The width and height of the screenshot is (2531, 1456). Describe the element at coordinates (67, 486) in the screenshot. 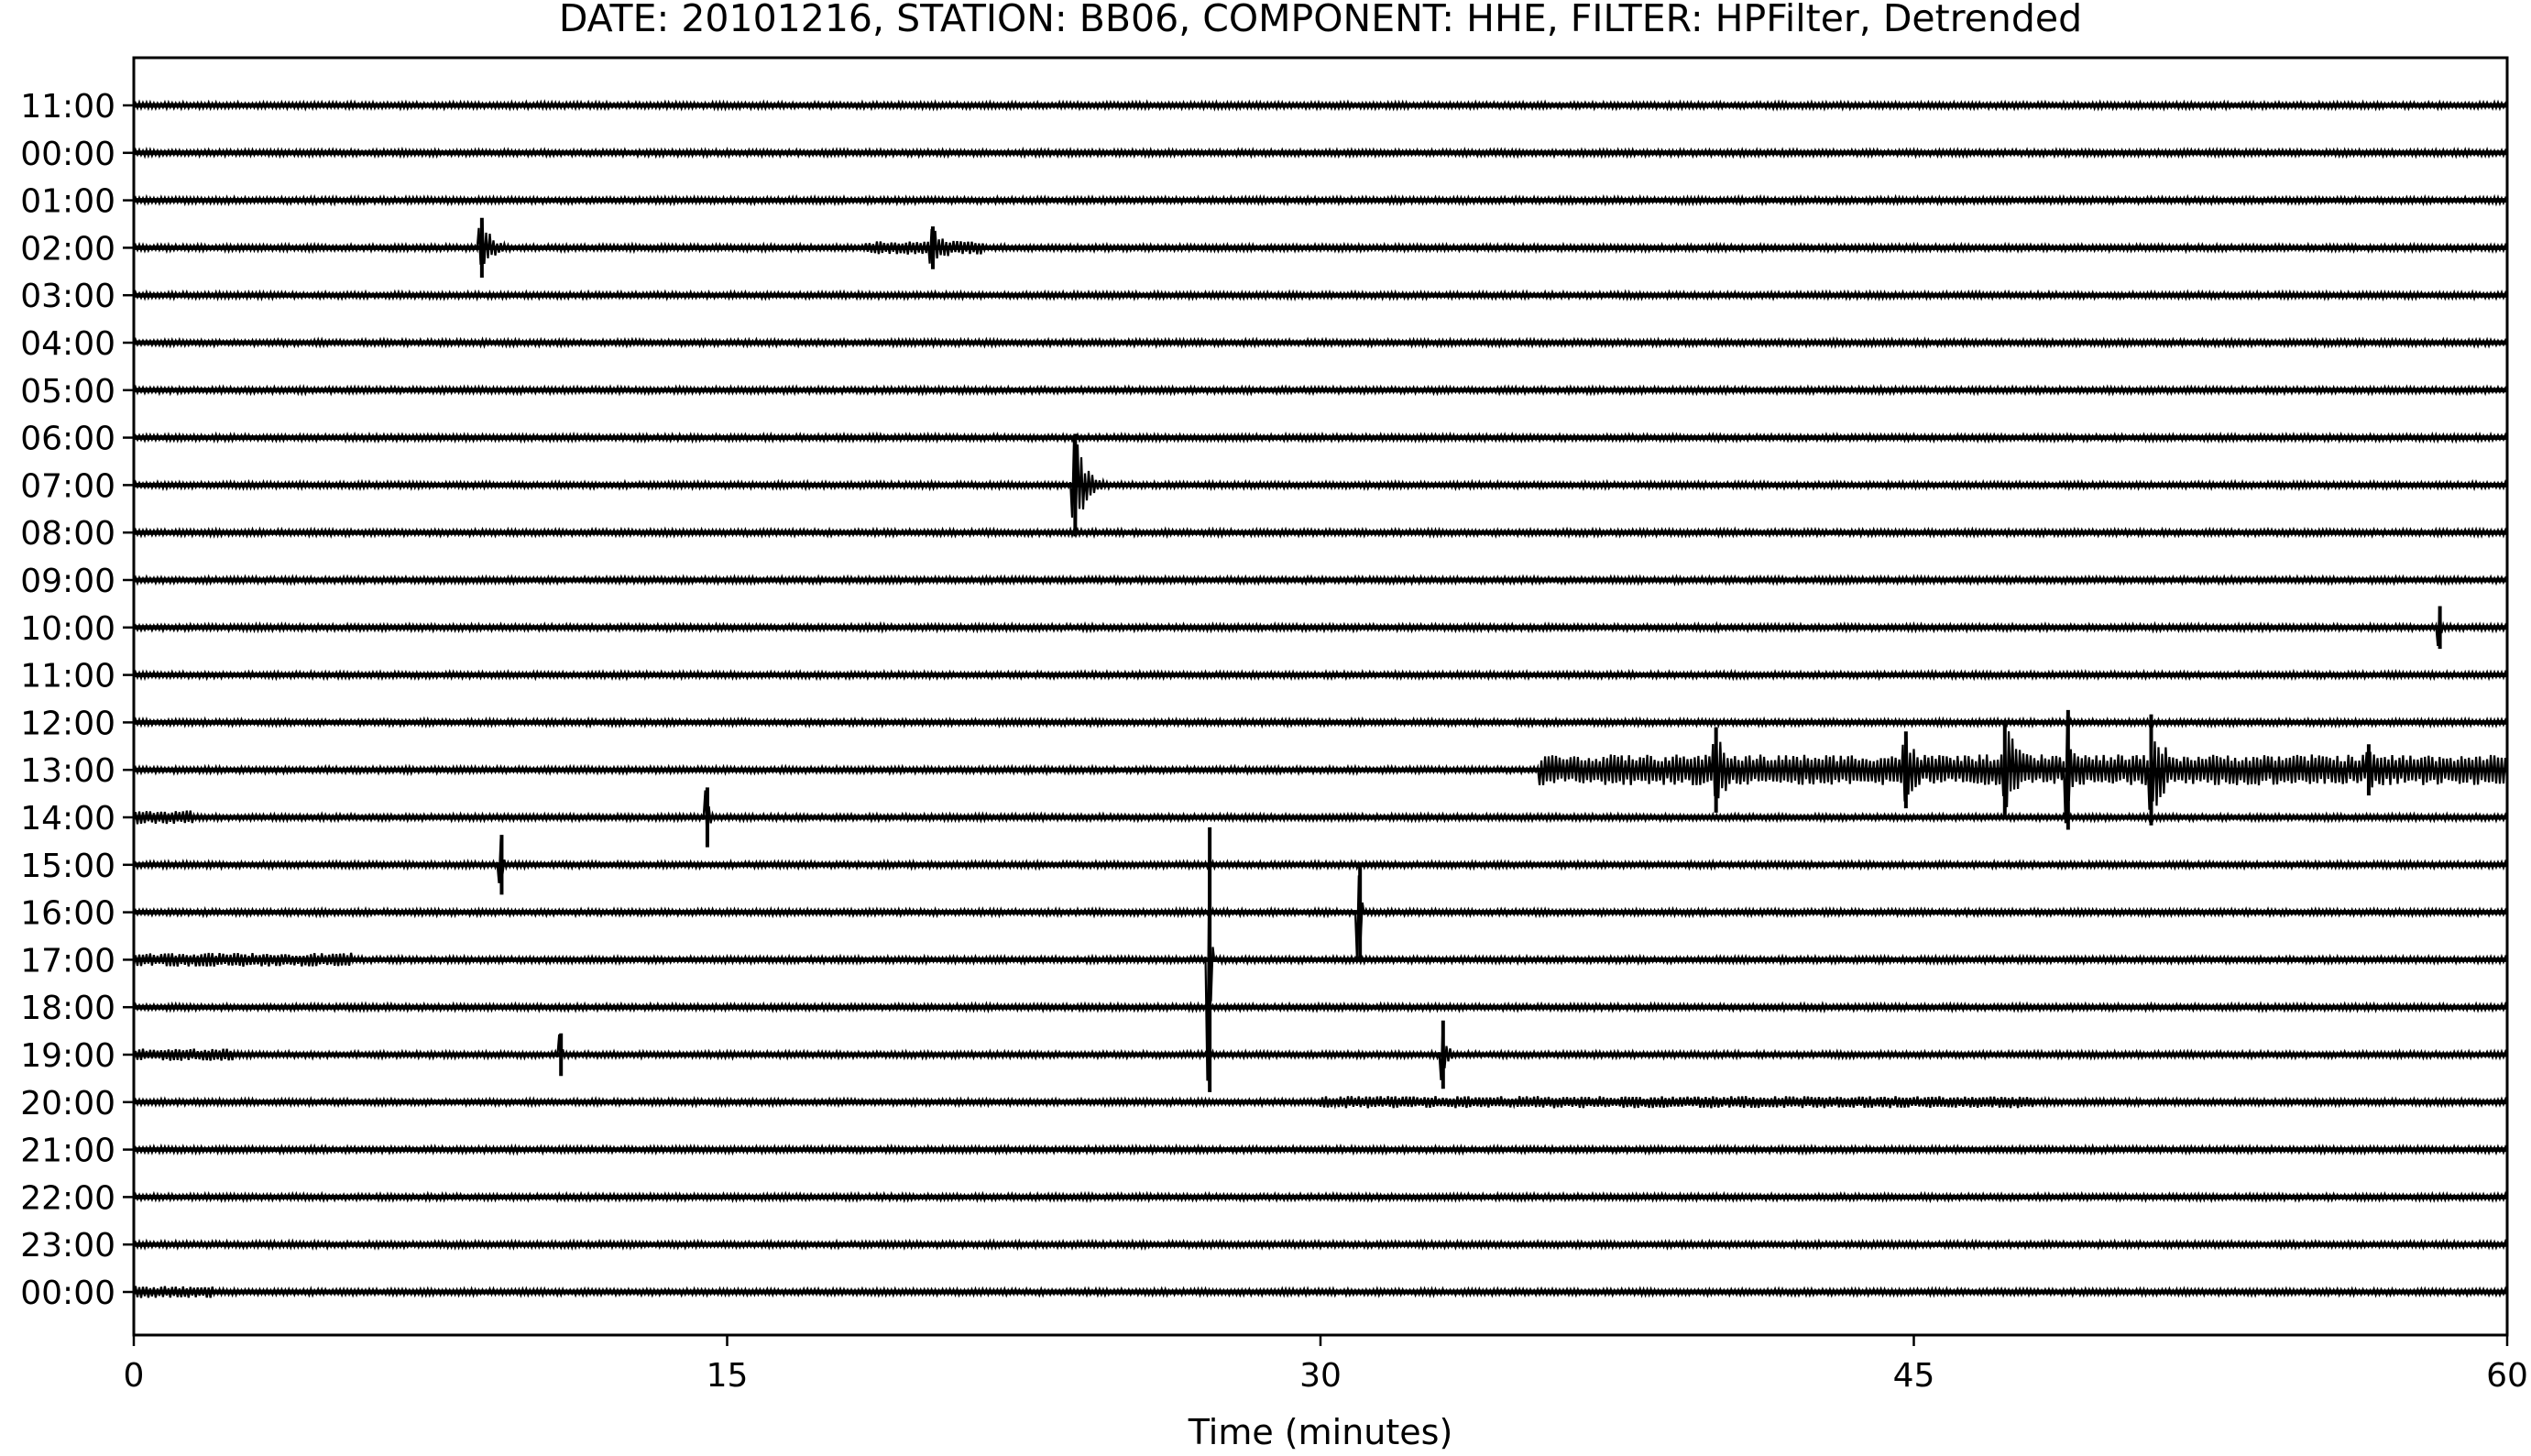

I see `y-tick-label: 07:00` at that location.